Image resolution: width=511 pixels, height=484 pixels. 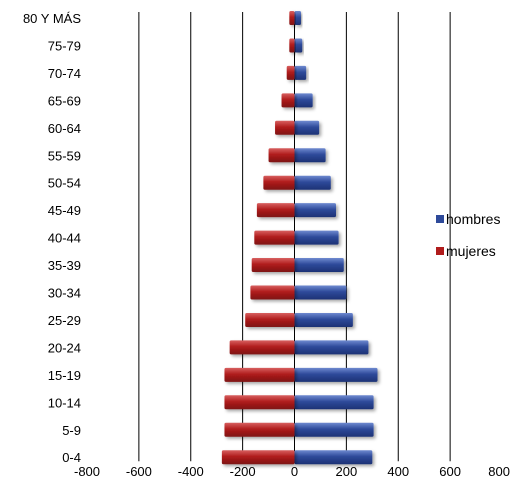 What do you see at coordinates (347, 471) in the screenshot?
I see `x-tick-label: 200` at bounding box center [347, 471].